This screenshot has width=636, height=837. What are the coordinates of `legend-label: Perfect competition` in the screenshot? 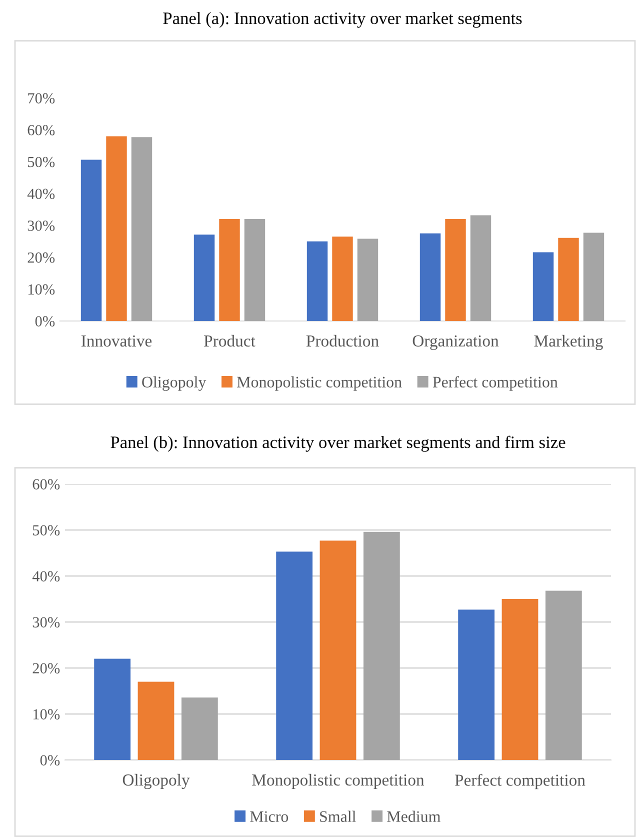 It's located at (495, 383).